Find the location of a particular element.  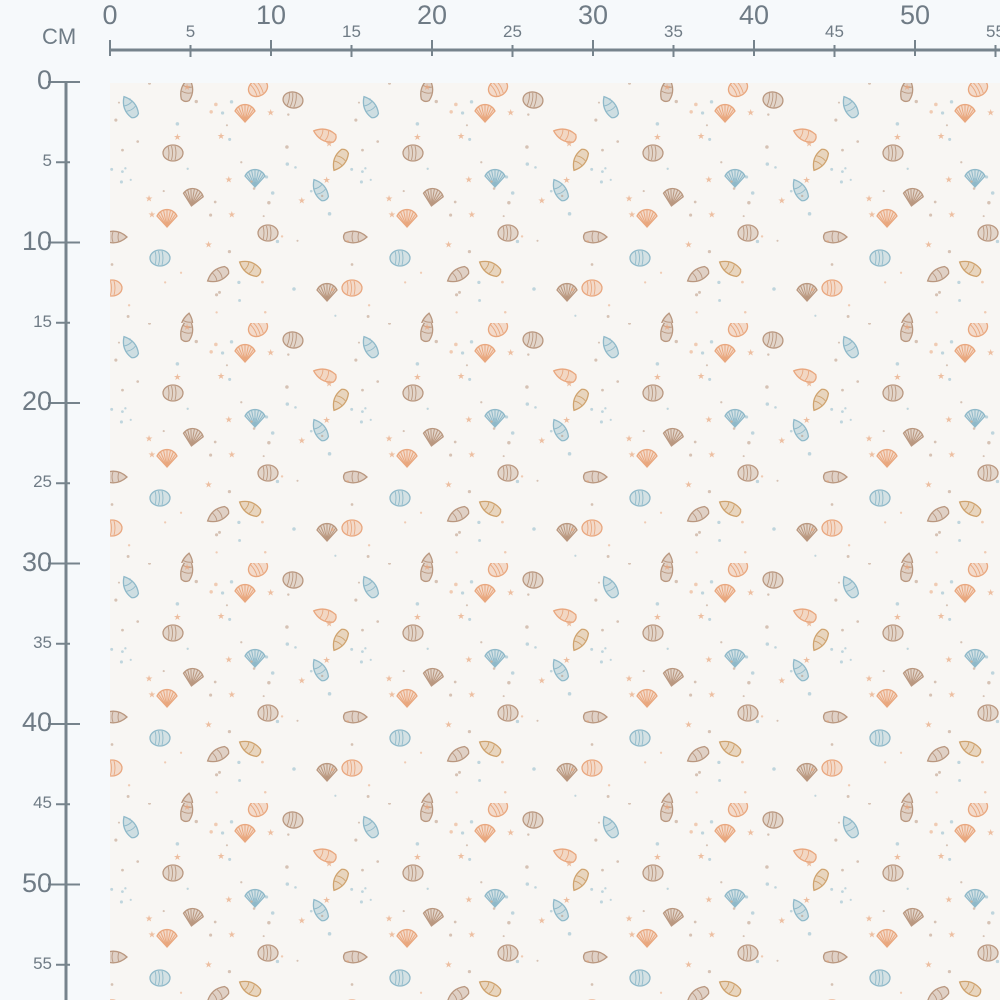

left-ruler-label: 40 is located at coordinates (36, 721).